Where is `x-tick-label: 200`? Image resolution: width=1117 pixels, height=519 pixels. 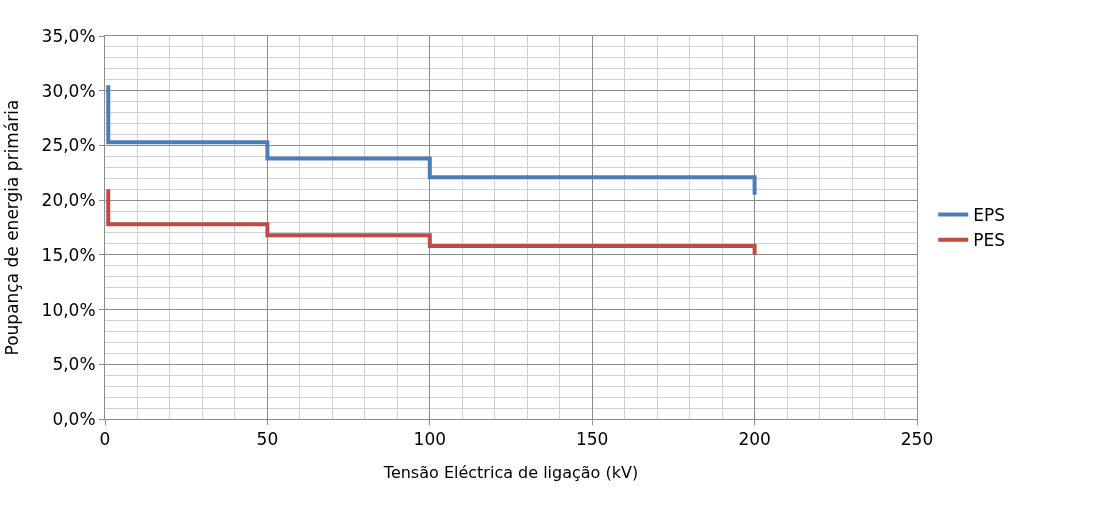 x-tick-label: 200 is located at coordinates (754, 439).